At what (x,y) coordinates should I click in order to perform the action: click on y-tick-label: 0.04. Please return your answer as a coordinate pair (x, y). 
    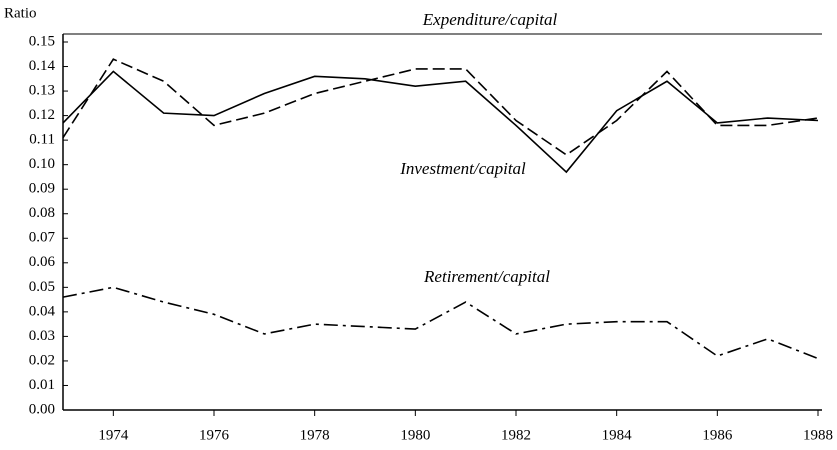
    Looking at the image, I should click on (42, 311).